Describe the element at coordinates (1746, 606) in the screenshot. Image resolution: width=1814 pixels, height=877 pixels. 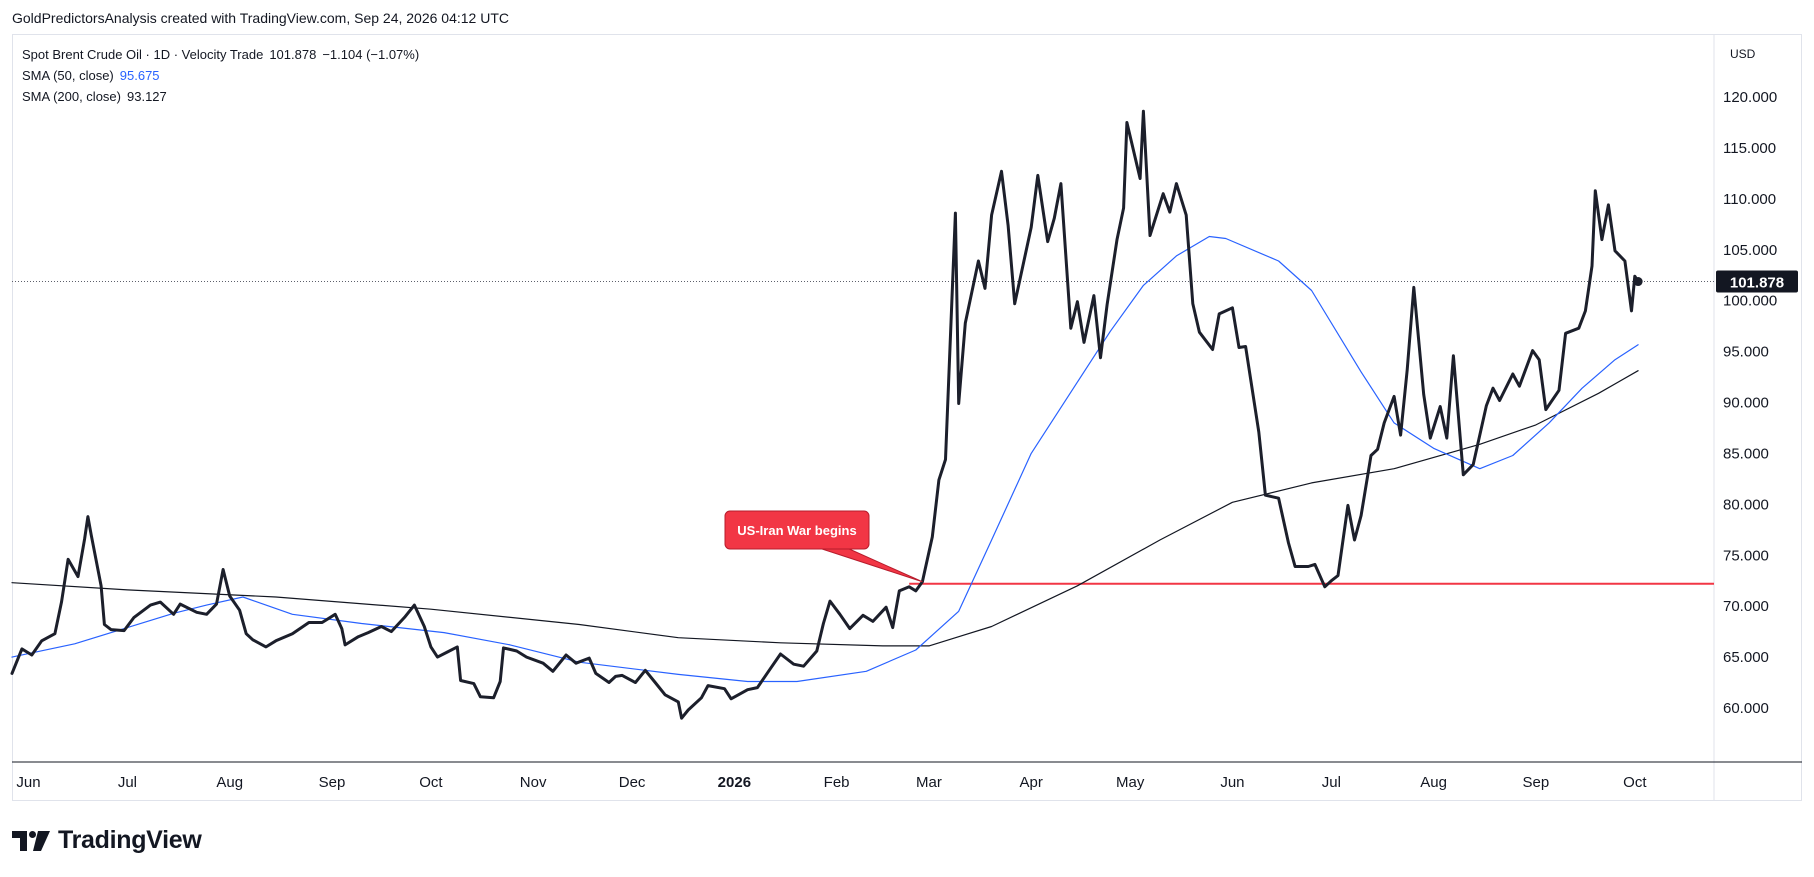
I see `y-tick-label: 70.000` at that location.